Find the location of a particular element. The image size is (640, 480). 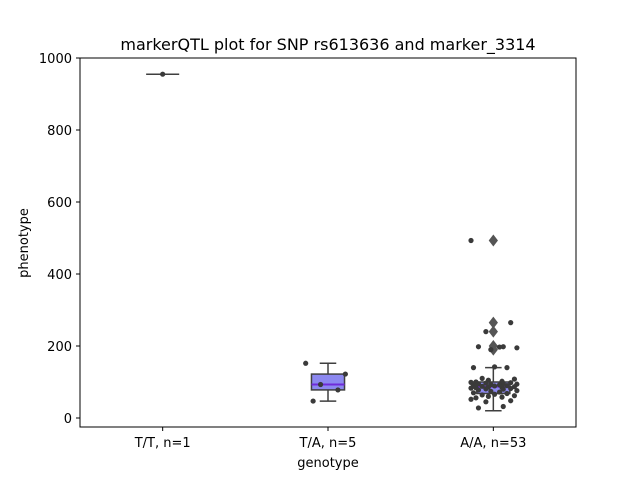

box-iqr is located at coordinates (328, 382).